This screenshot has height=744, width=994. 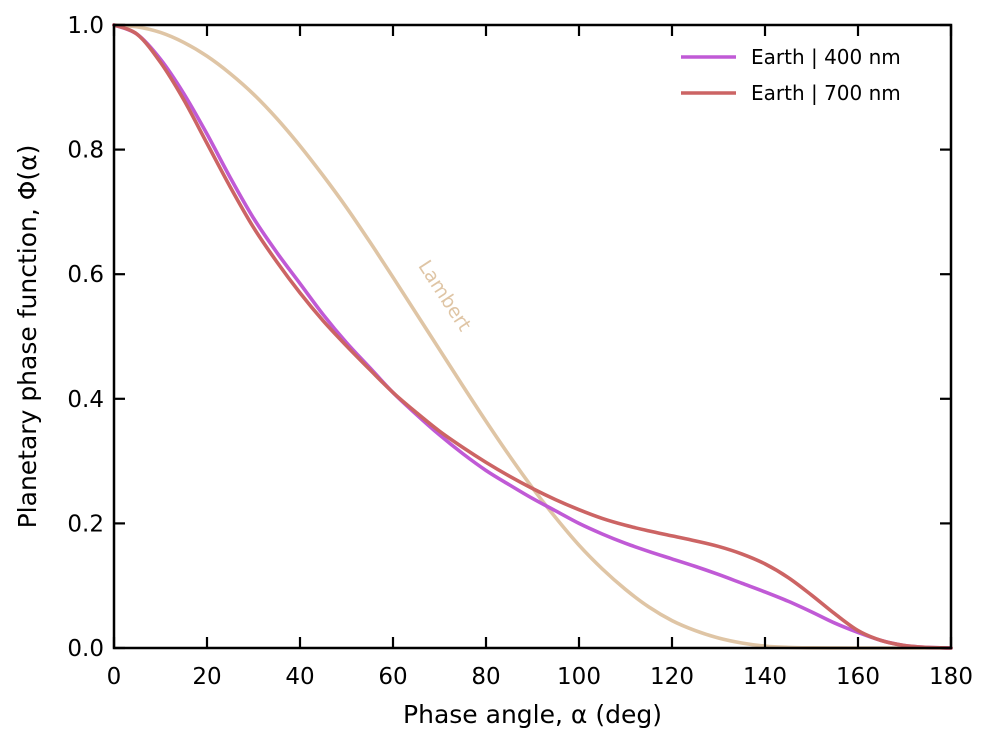 What do you see at coordinates (392, 677) in the screenshot?
I see `x-tick-label: 60` at bounding box center [392, 677].